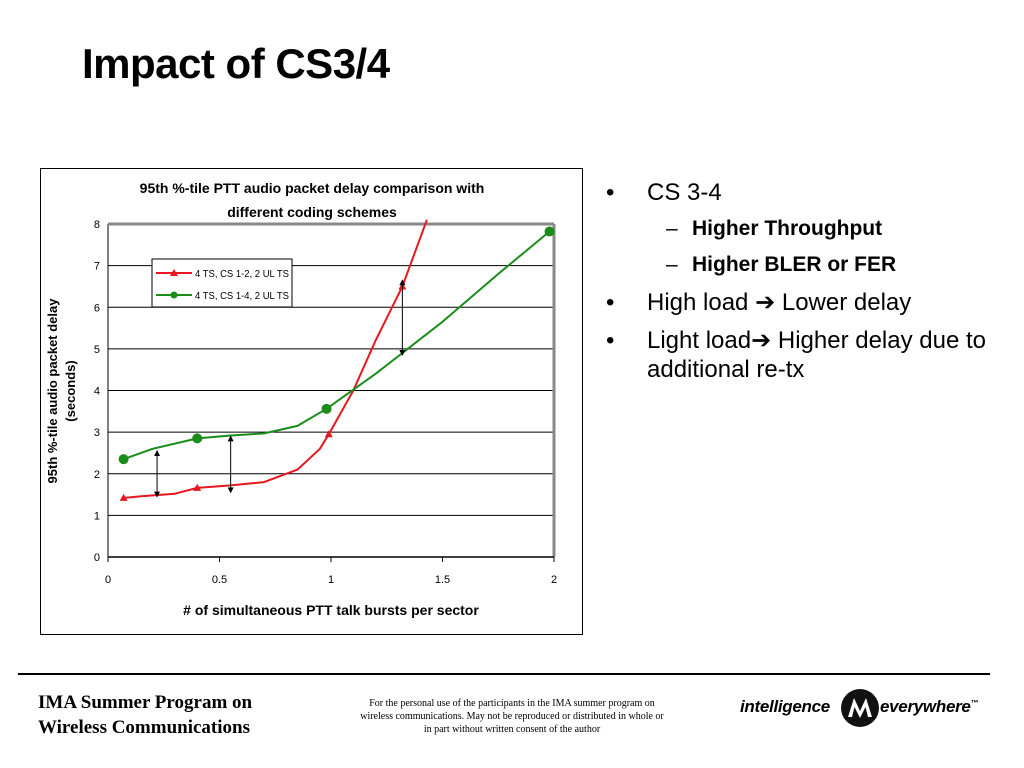 Image resolution: width=1024 pixels, height=768 pixels. What do you see at coordinates (504, 674) in the screenshot?
I see `footer-divider` at bounding box center [504, 674].